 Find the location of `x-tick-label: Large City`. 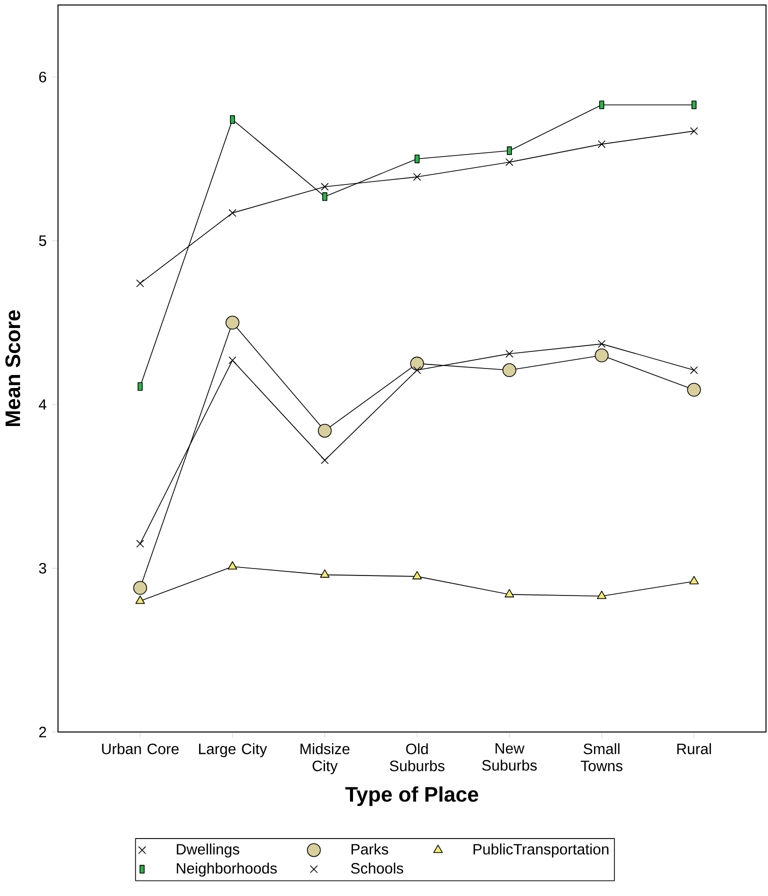

x-tick-label: Large City is located at coordinates (233, 750).